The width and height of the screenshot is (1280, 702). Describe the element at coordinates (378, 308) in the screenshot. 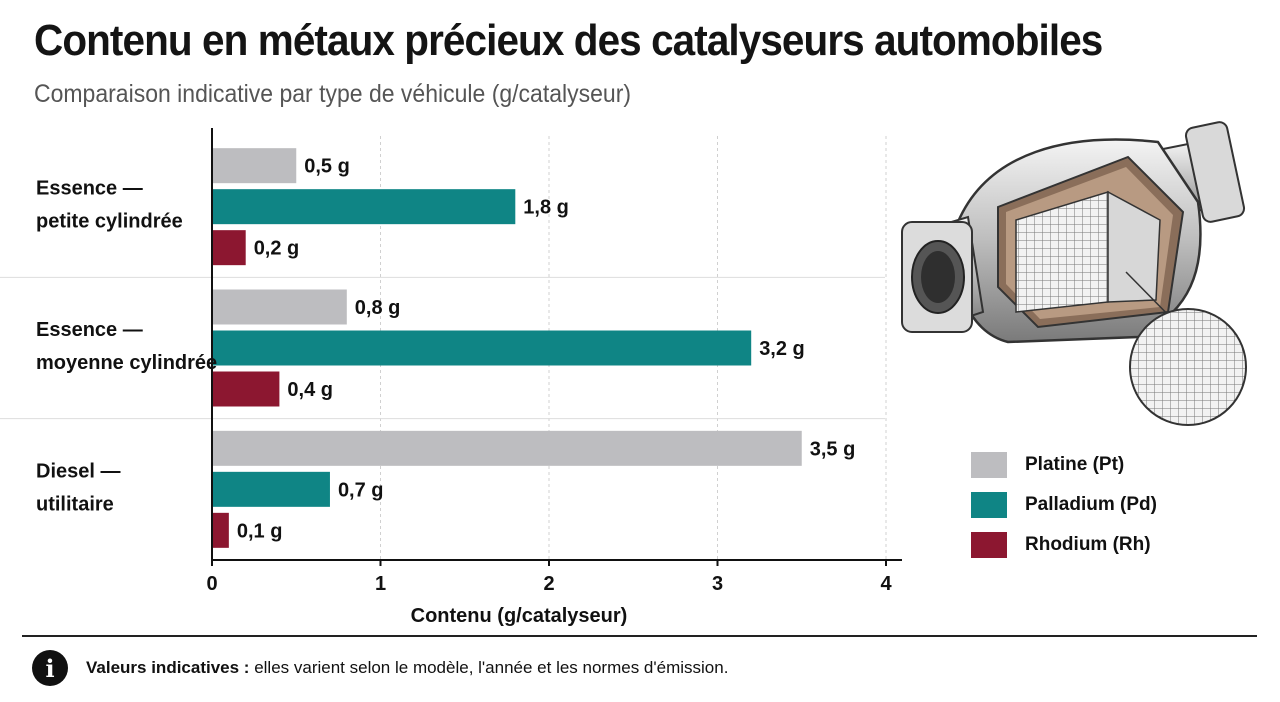

I see `data-label: 0,8 g` at that location.